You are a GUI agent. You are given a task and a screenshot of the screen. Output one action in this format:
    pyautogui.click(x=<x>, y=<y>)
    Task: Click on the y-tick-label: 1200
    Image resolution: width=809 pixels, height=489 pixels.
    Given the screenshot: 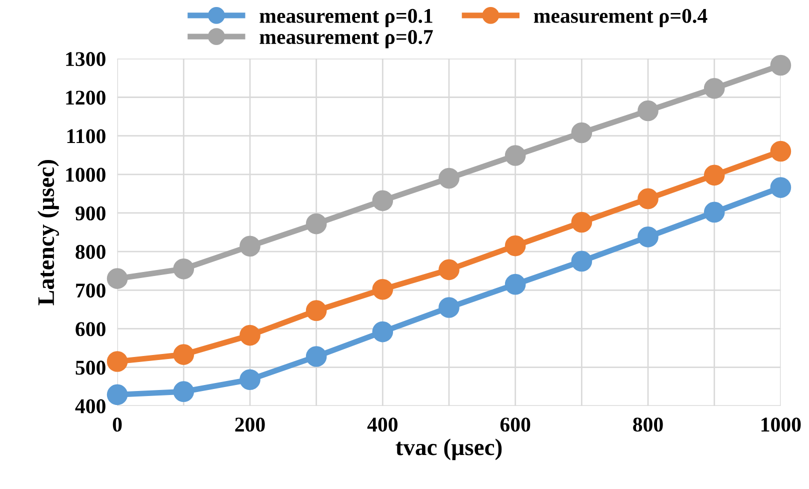 What is the action you would take?
    pyautogui.click(x=86, y=97)
    